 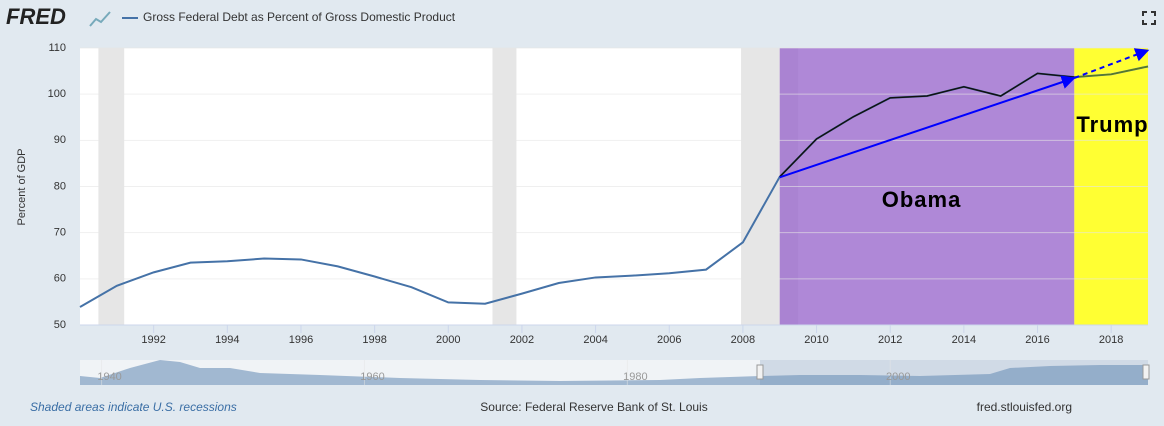 What do you see at coordinates (57, 48) in the screenshot?
I see `y-tick-label: 110` at bounding box center [57, 48].